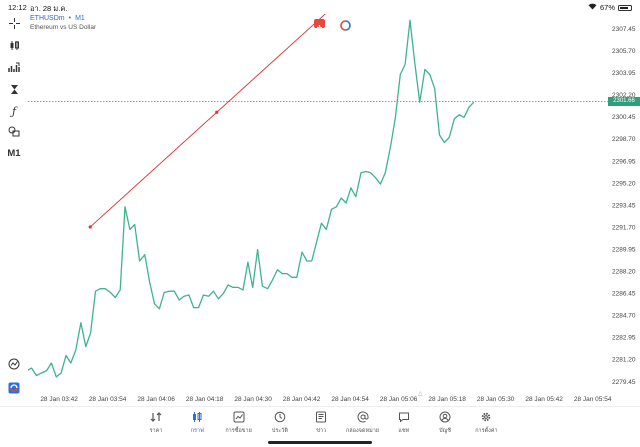 This screenshot has height=447, width=640. Describe the element at coordinates (624, 29) in the screenshot. I see `y-tick-label: 2307.45` at that location.